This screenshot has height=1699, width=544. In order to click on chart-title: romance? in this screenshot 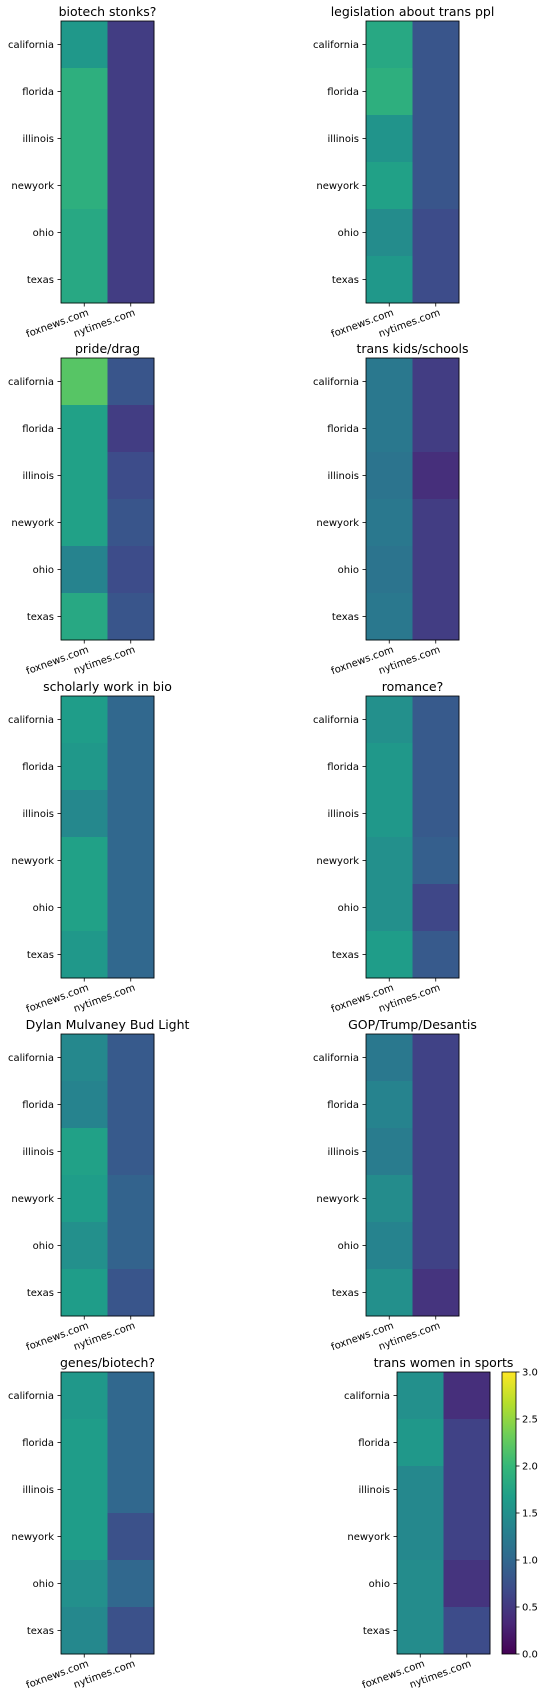, I will do `click(412, 686)`.